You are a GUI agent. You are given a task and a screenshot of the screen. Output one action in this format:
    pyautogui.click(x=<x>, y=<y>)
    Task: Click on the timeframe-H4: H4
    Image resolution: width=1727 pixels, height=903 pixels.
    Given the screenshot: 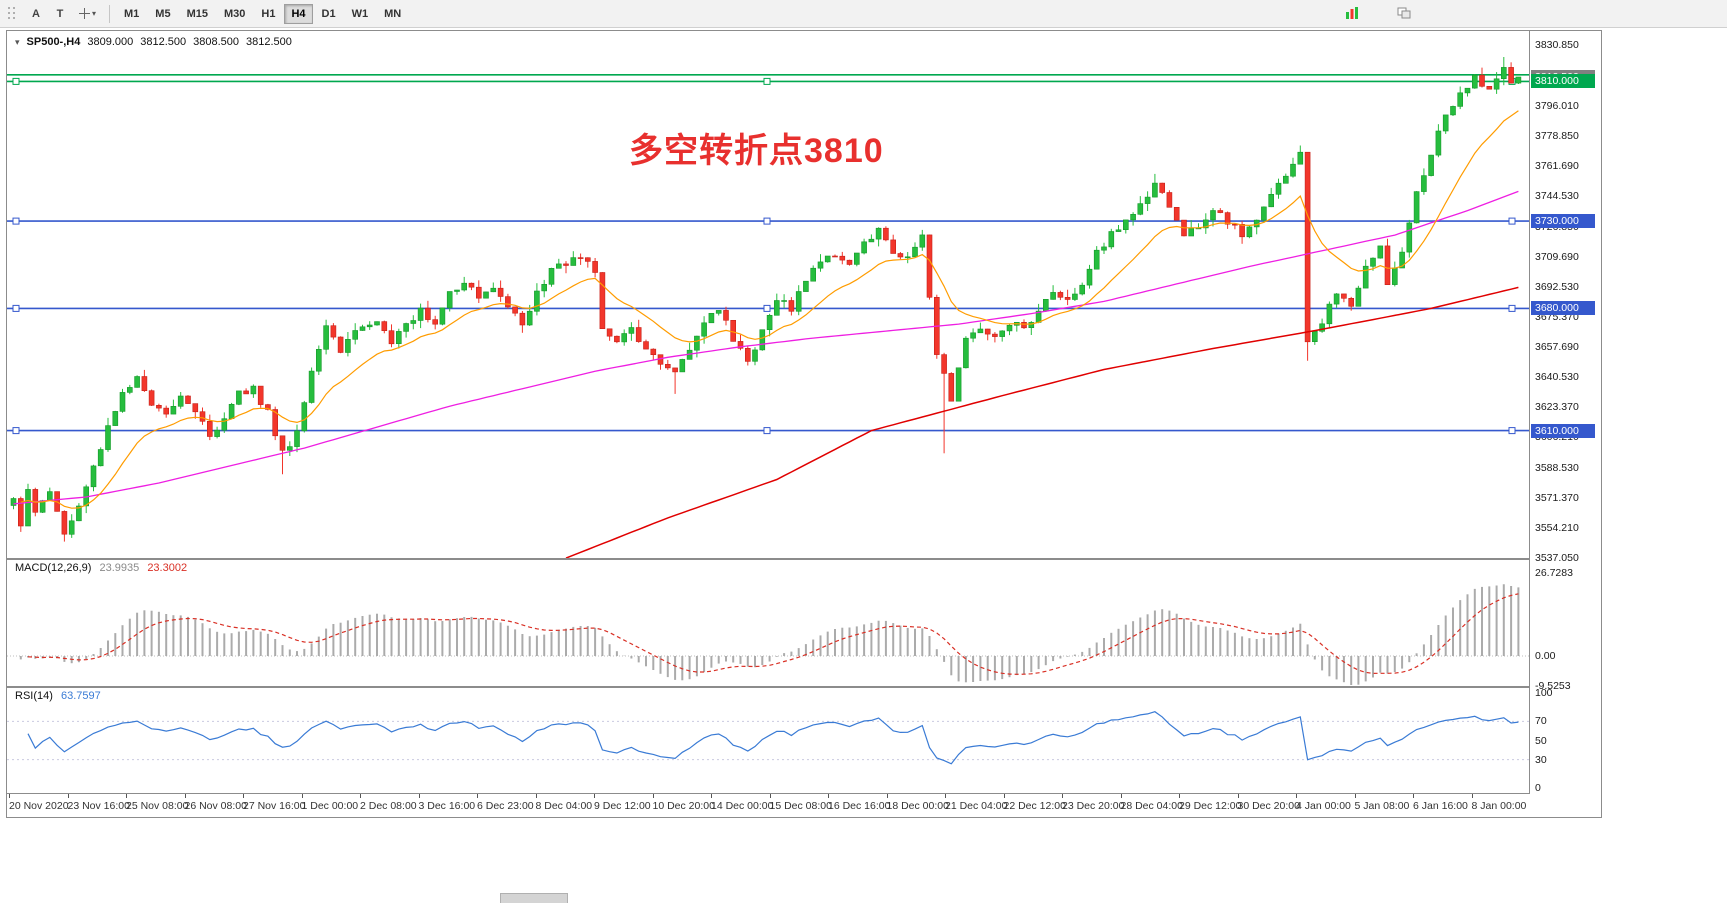 What is the action you would take?
    pyautogui.click(x=298, y=13)
    